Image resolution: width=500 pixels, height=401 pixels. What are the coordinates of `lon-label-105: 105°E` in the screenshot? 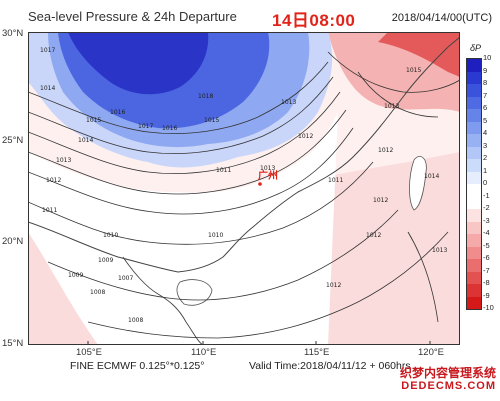 It's located at (89, 352).